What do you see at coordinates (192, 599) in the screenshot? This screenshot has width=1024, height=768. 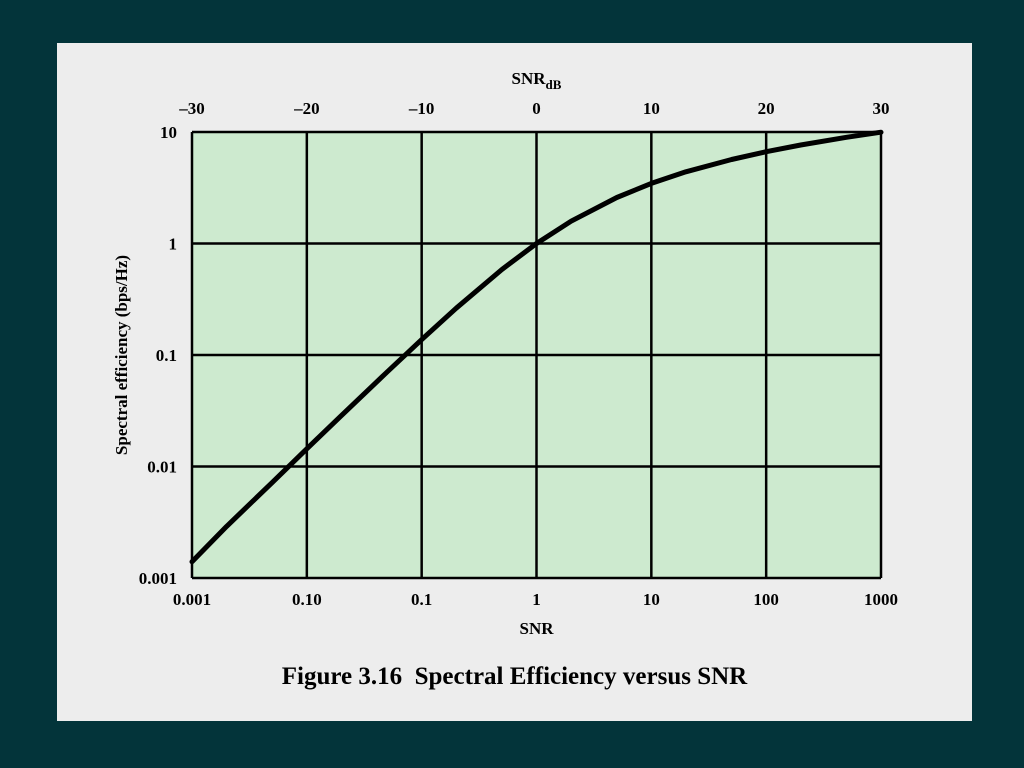 I see `x-tick-label: 0.001` at bounding box center [192, 599].